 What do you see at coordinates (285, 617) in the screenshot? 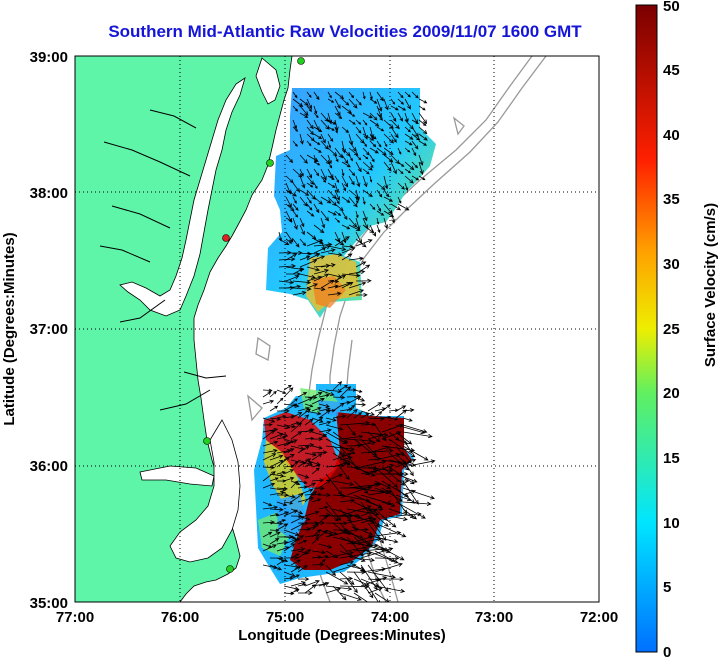
I see `x-tick-label: 75:00` at bounding box center [285, 617].